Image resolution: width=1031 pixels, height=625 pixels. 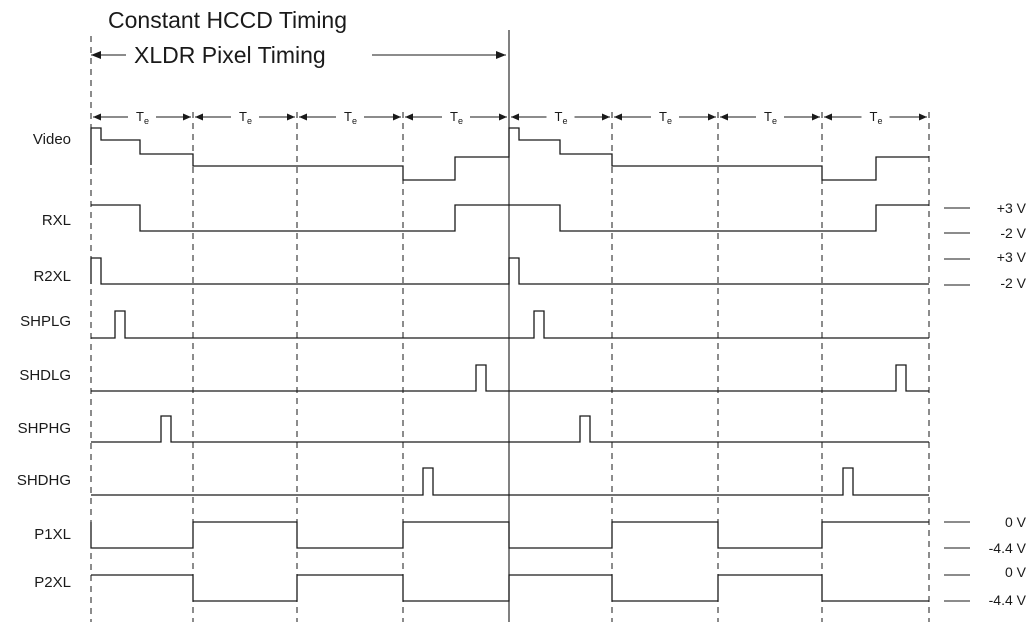 I want to click on signal-label-p2xl: P2XL, so click(x=52, y=582).